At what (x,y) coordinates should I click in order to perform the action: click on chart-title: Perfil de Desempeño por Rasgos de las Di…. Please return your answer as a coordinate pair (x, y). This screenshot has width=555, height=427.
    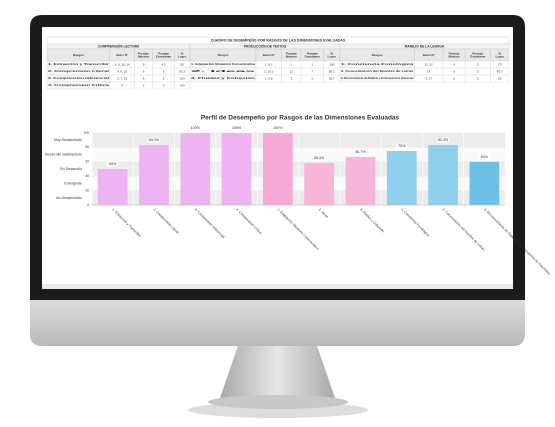
    Looking at the image, I should click on (300, 118).